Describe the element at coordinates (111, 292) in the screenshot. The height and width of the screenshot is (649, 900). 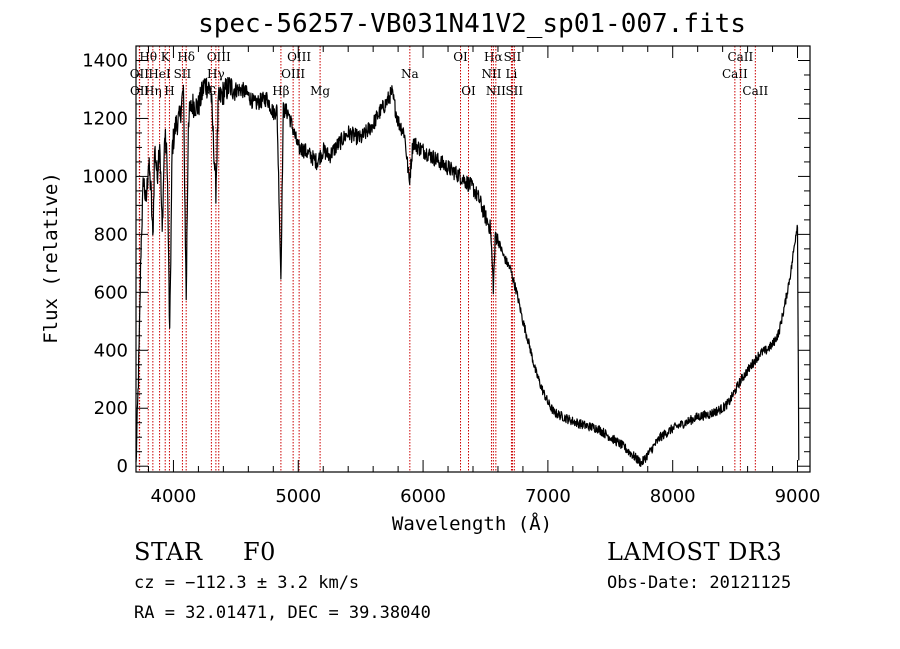
I see `y-tick-label-600: 600` at that location.